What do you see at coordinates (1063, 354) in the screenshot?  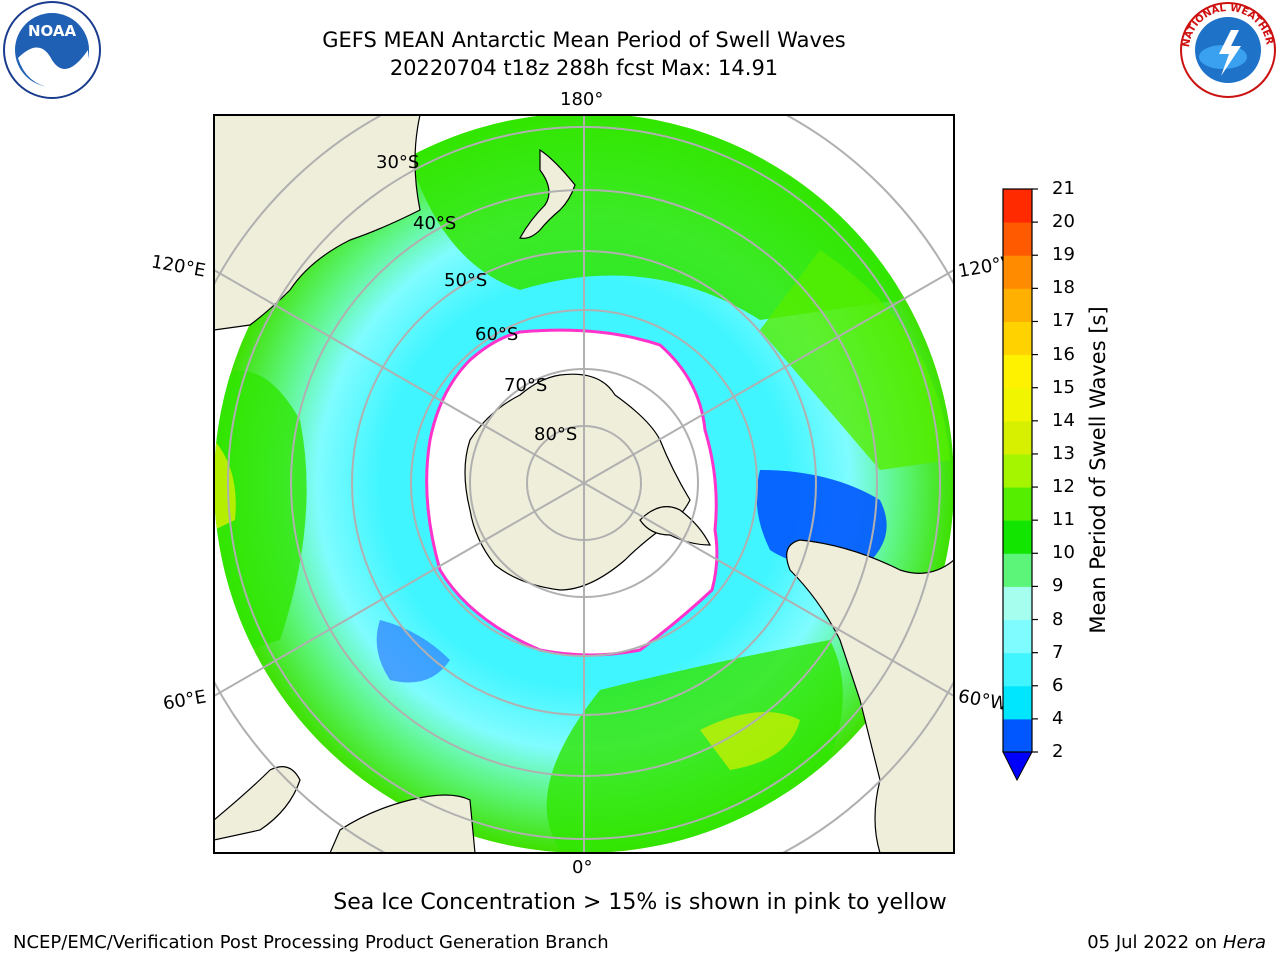 I see `colorbar-tick-label: 16` at bounding box center [1063, 354].